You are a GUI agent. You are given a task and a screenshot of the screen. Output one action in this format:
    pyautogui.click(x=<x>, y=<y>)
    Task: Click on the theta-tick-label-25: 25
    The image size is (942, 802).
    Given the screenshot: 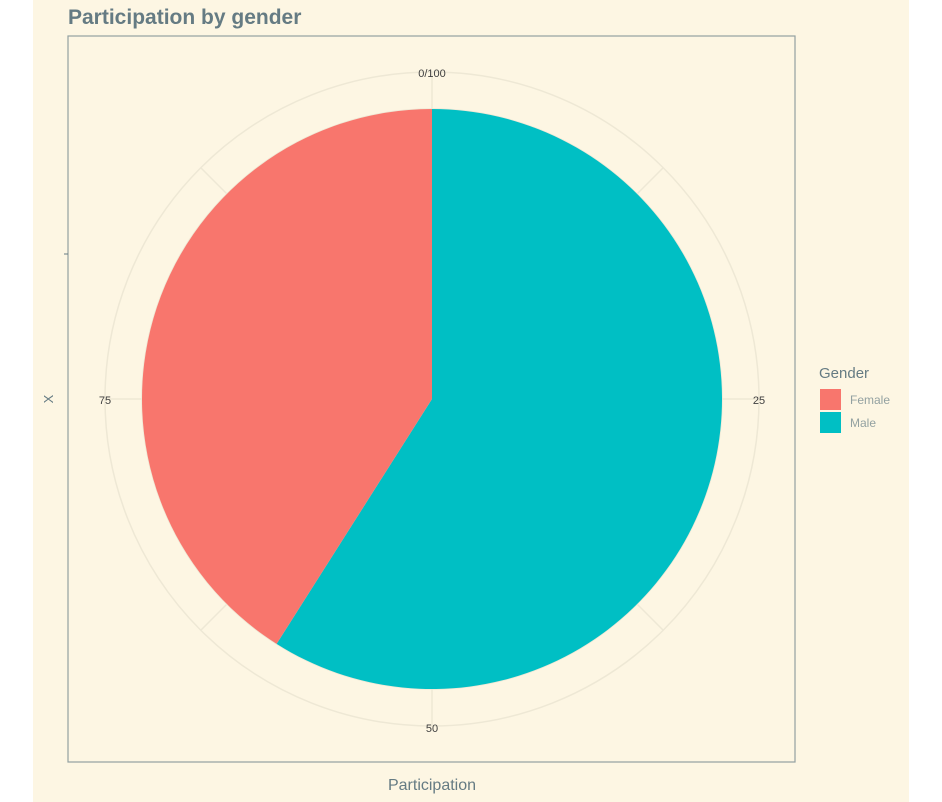 What is the action you would take?
    pyautogui.click(x=759, y=401)
    